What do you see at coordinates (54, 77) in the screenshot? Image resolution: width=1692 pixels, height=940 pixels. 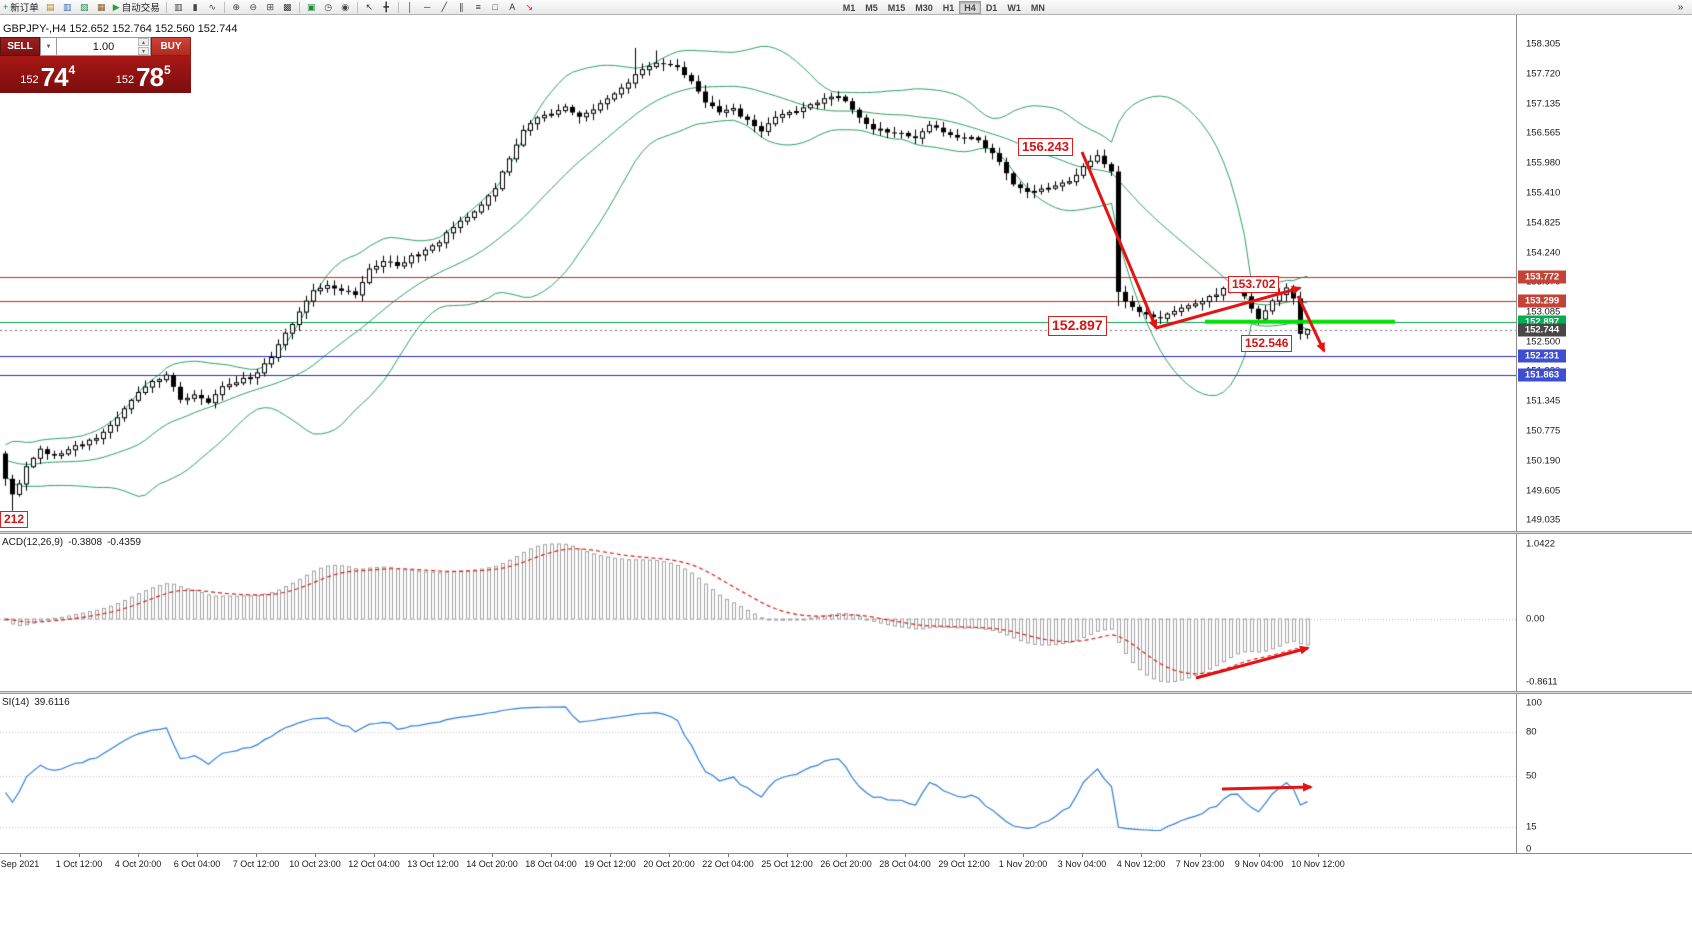 I see `sell-price-big: 74` at bounding box center [54, 77].